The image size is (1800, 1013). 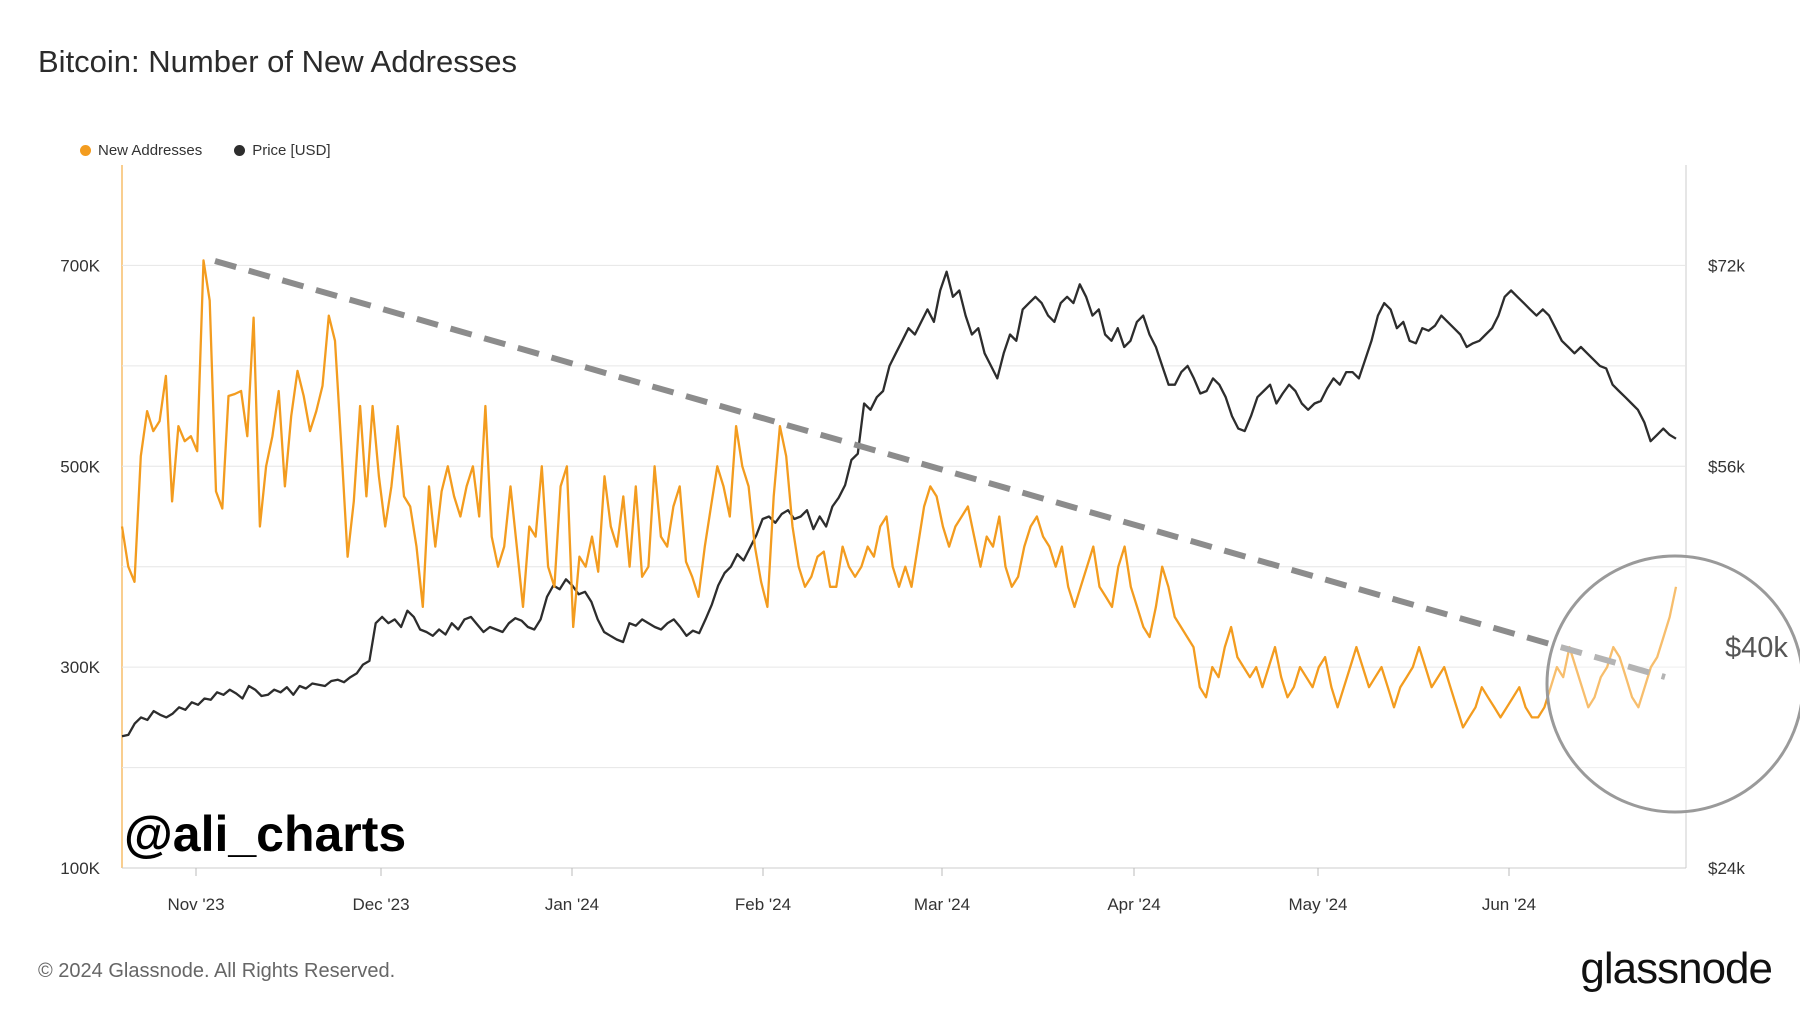 I want to click on y-right-tick-label: $56k, so click(x=1726, y=466).